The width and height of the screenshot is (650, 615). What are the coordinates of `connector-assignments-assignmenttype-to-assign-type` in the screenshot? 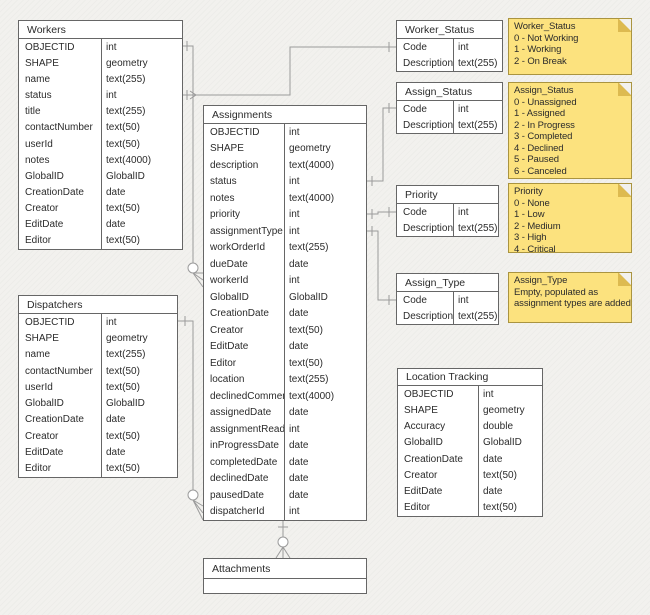 It's located at (381, 265).